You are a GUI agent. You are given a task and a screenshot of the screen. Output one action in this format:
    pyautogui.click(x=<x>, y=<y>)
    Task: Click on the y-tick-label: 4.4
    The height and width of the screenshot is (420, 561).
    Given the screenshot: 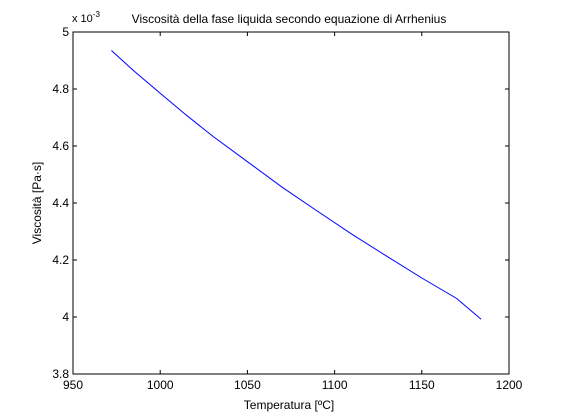 What is the action you would take?
    pyautogui.click(x=60, y=203)
    